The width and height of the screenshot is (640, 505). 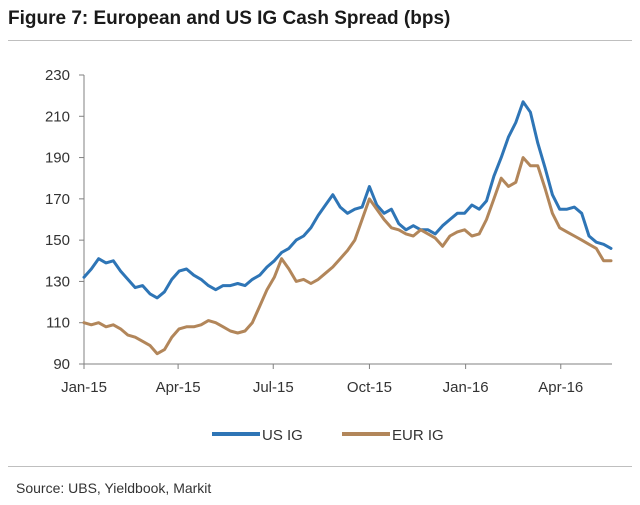 What do you see at coordinates (58, 323) in the screenshot?
I see `y-tick-label: 110` at bounding box center [58, 323].